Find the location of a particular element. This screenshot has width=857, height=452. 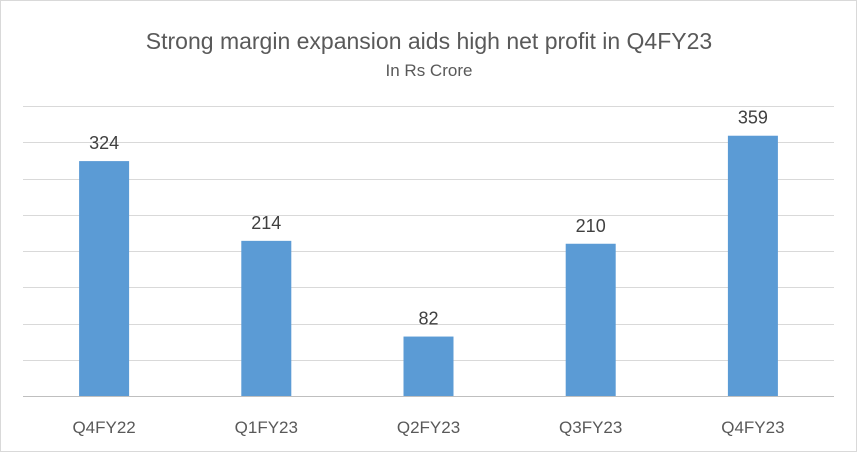

bar-q4fy23 is located at coordinates (752, 265).